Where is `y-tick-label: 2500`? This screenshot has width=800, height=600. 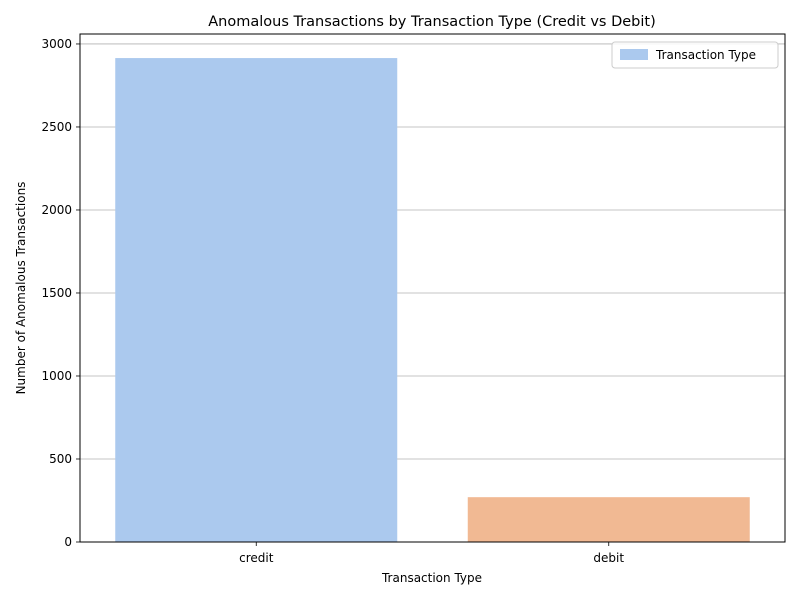
y-tick-label: 2500 is located at coordinates (56, 127).